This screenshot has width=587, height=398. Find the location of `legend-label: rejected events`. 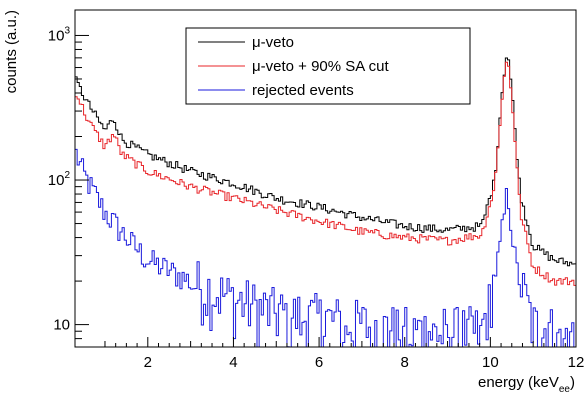

legend-label: rejected events is located at coordinates (303, 90).